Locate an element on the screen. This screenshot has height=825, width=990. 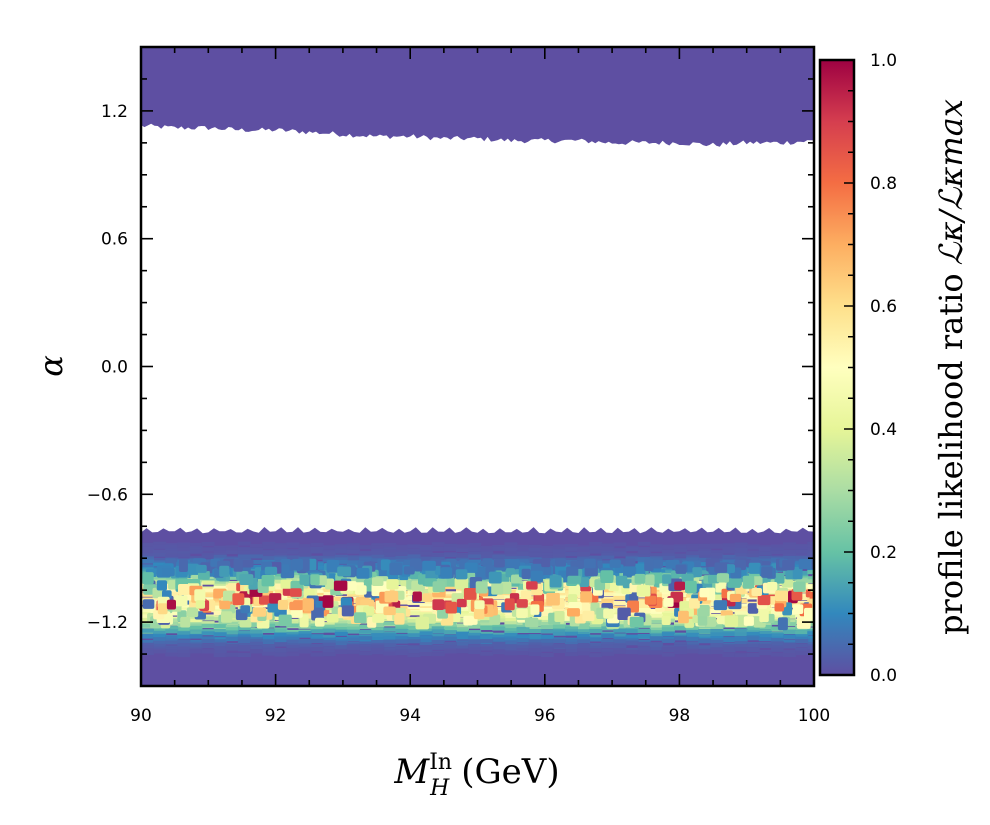
upper-band-region is located at coordinates (477, 97).